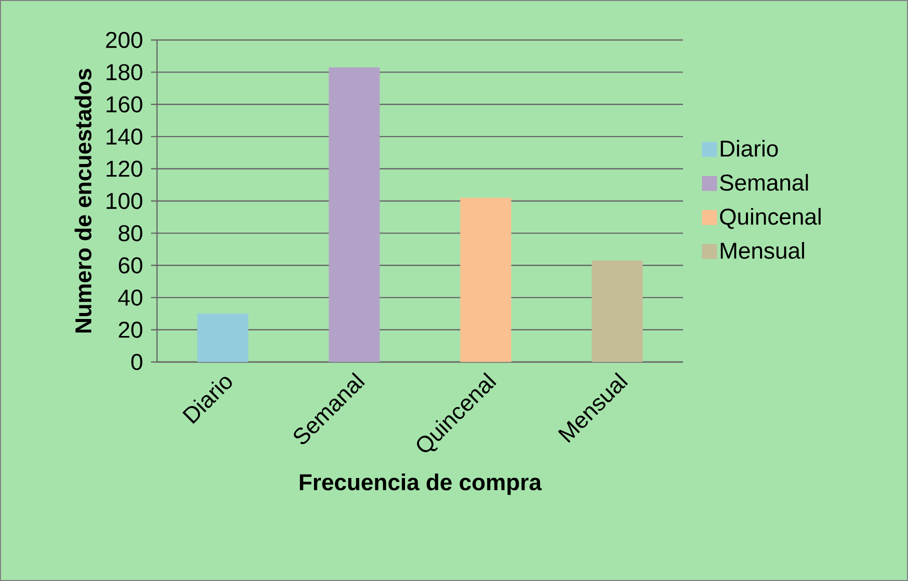  What do you see at coordinates (749, 148) in the screenshot?
I see `legend-label: Diario` at bounding box center [749, 148].